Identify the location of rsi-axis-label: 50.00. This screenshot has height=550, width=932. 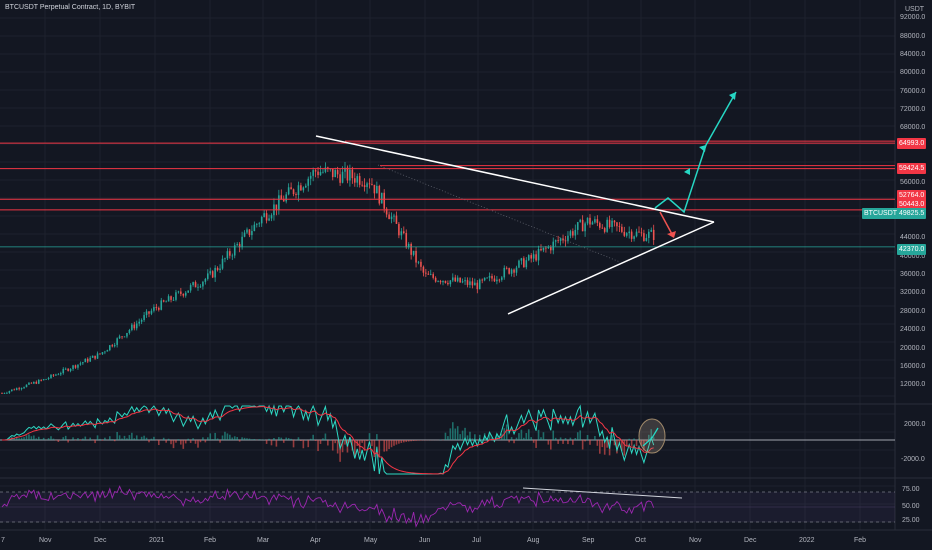
(911, 506).